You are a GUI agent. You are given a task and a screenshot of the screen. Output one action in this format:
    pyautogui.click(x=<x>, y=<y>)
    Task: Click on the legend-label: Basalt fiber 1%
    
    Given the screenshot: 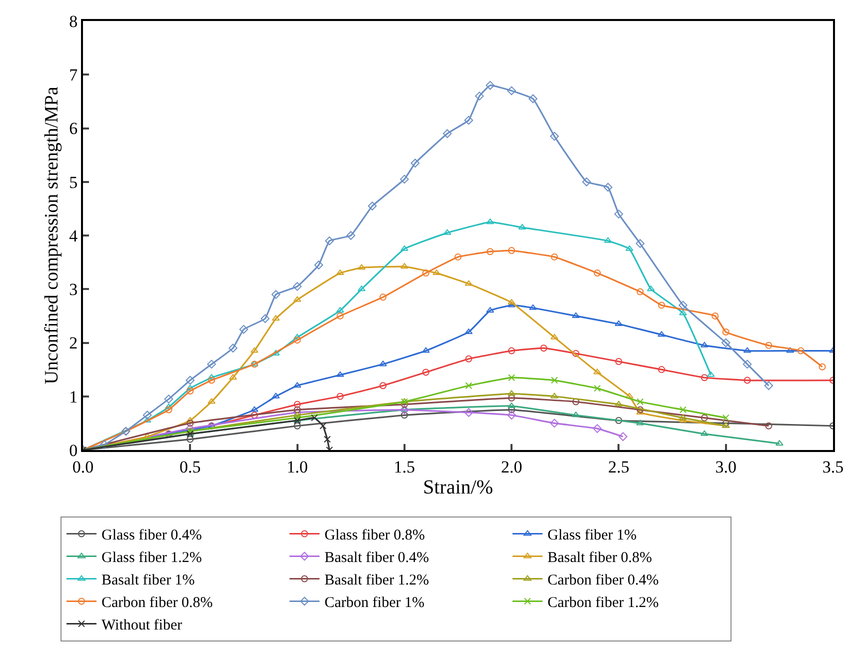 What is the action you would take?
    pyautogui.click(x=148, y=580)
    